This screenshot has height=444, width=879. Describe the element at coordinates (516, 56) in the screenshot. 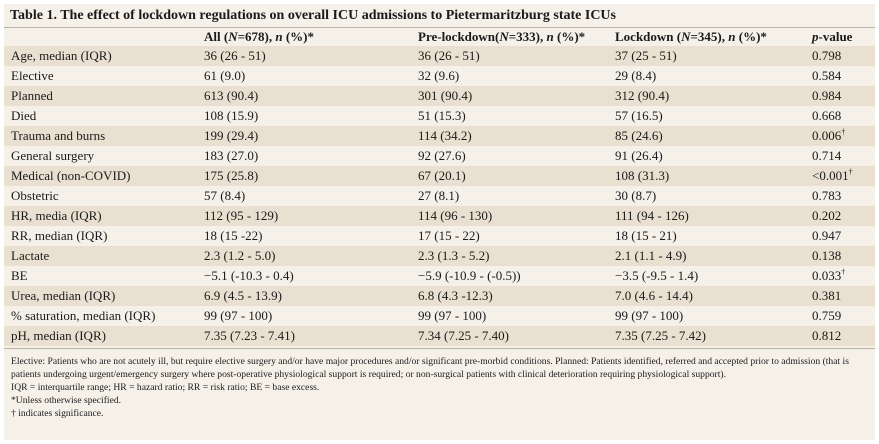

I see `cell-pre-lockdown: 36 (26 - 51)` at that location.